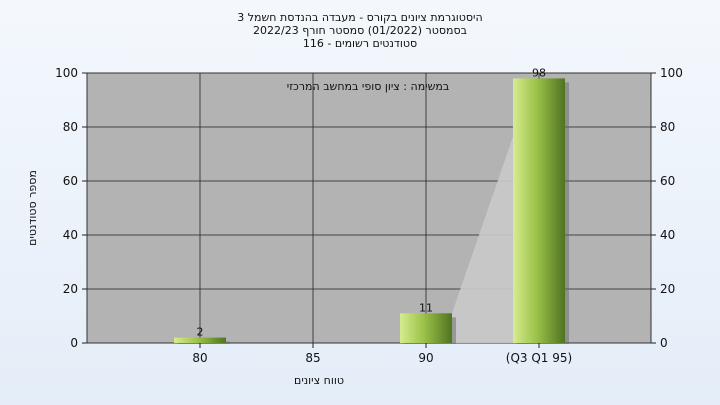 This screenshot has width=720, height=405. Describe the element at coordinates (664, 343) in the screenshot. I see `y-tick-label-right-0: 0` at that location.